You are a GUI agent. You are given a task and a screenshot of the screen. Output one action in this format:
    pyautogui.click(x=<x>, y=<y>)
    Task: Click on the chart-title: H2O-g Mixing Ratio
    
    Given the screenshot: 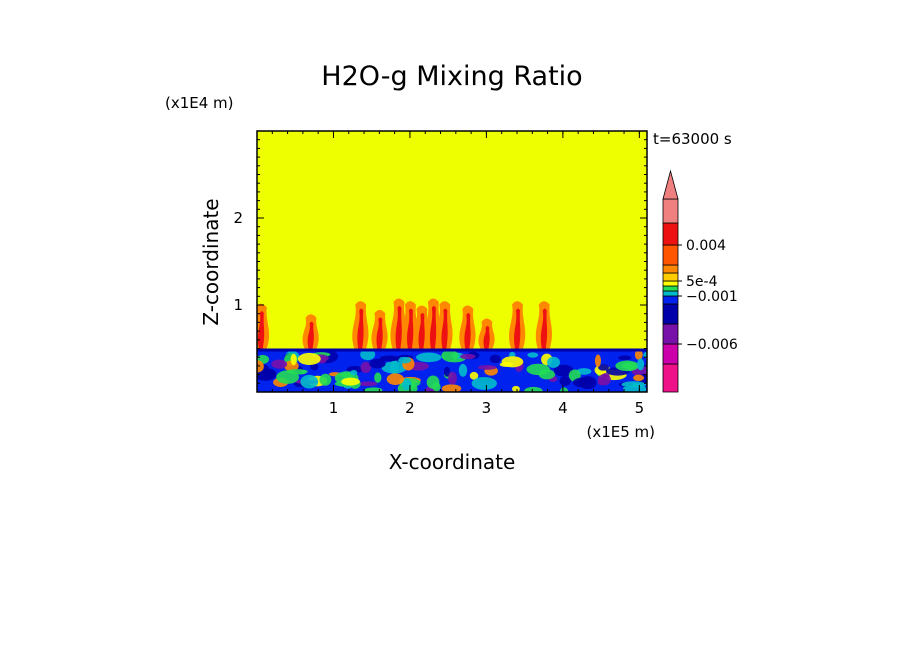 What is the action you would take?
    pyautogui.click(x=451, y=76)
    